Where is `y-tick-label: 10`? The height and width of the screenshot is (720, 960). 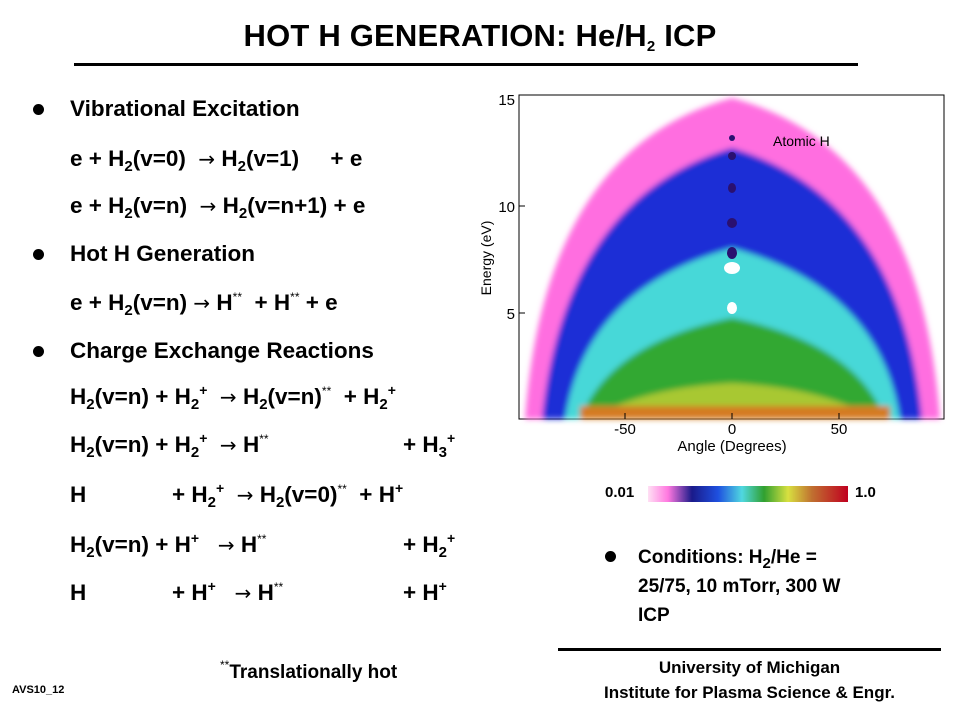
y-tick-label: 10 is located at coordinates (506, 207).